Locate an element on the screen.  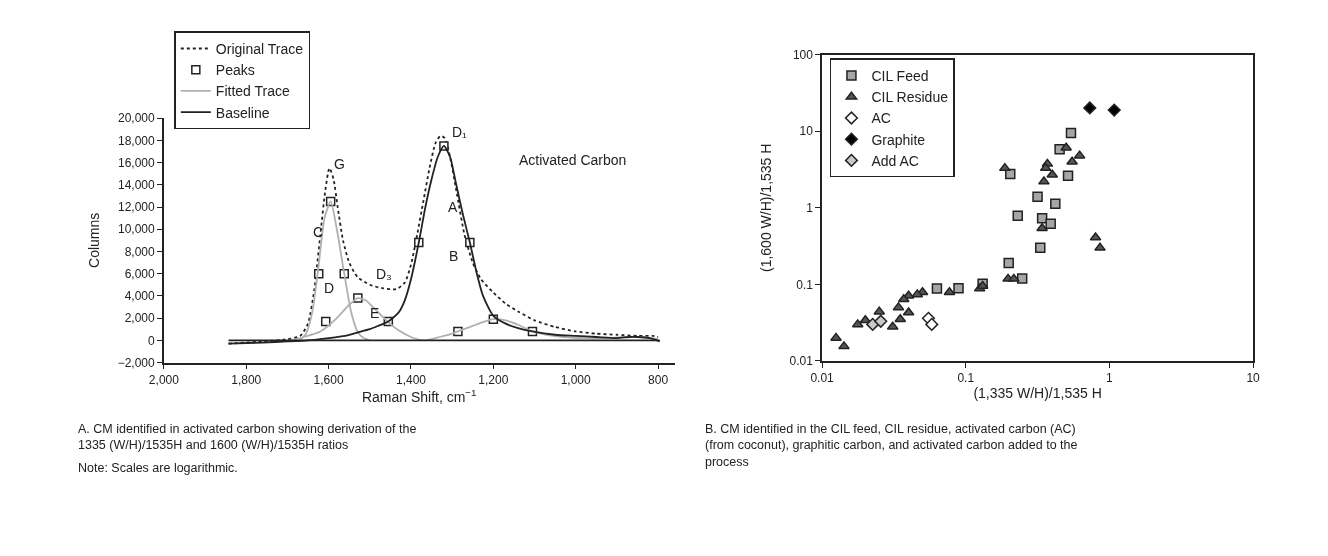
y-tick-label: 10,000 is located at coordinates (137, 229).